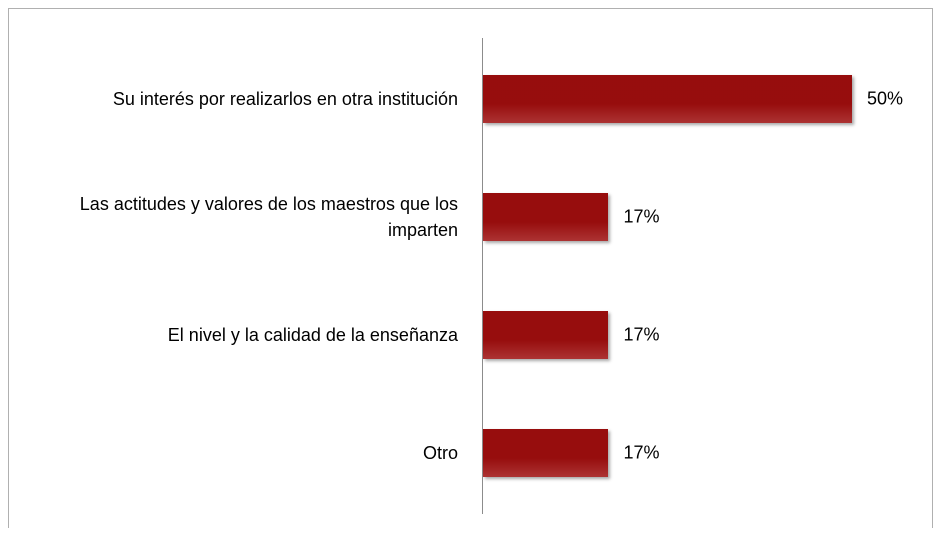 The image size is (943, 535). I want to click on category-label: Otro, so click(440, 453).